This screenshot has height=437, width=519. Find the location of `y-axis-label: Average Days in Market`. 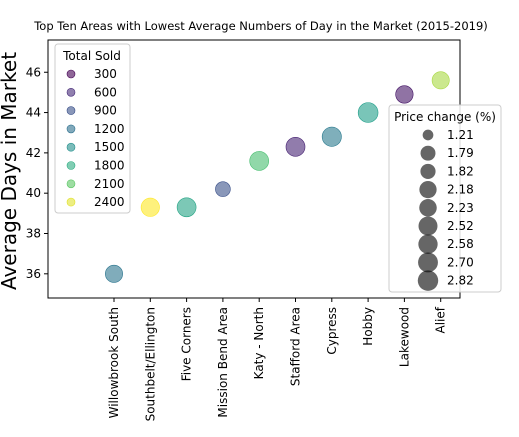

y-axis-label: Average Days in Market is located at coordinates (10, 171).